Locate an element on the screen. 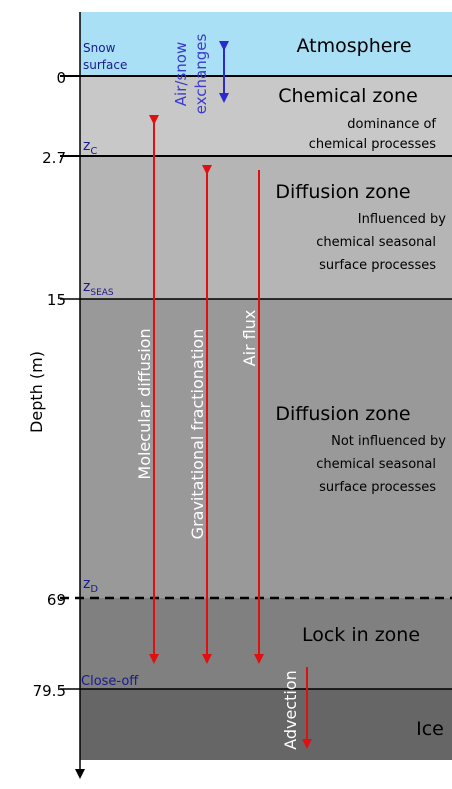 Image resolution: width=452 pixels, height=789 pixels. chemical-zone-title: Chemical zone is located at coordinates (348, 96).